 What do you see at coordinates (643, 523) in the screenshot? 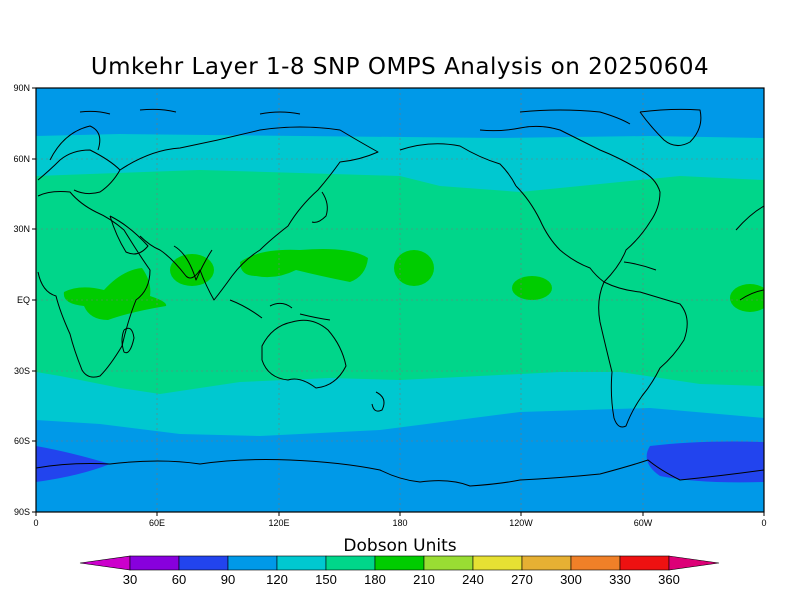
I see `x-tick-label: 60W` at bounding box center [643, 523].